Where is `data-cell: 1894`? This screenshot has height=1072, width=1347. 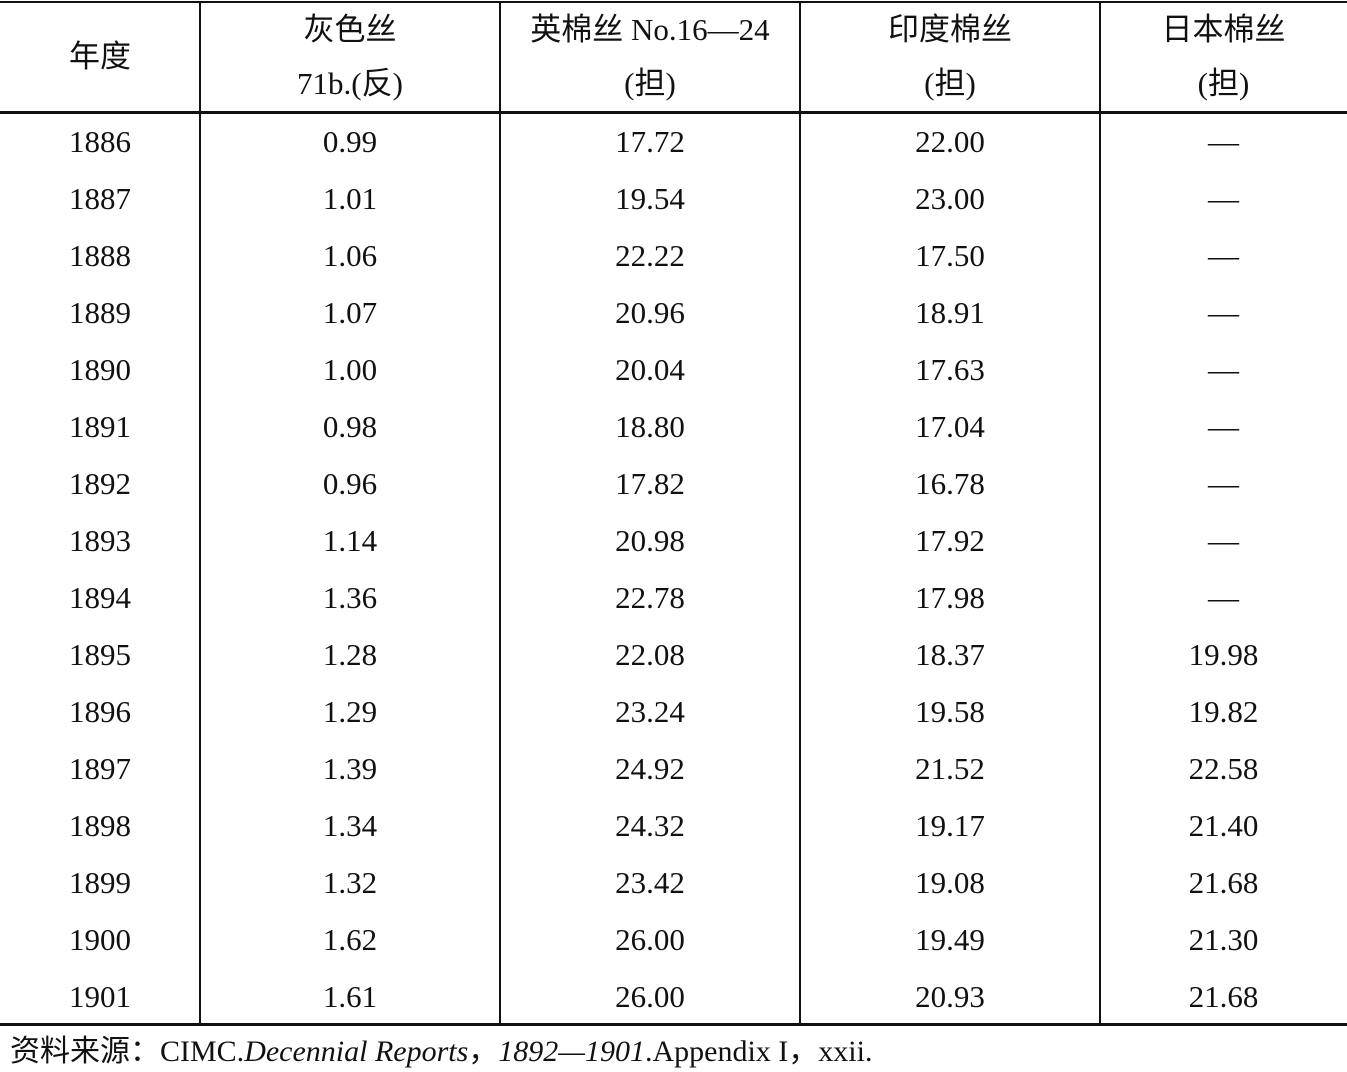
data-cell: 1894 is located at coordinates (100, 597).